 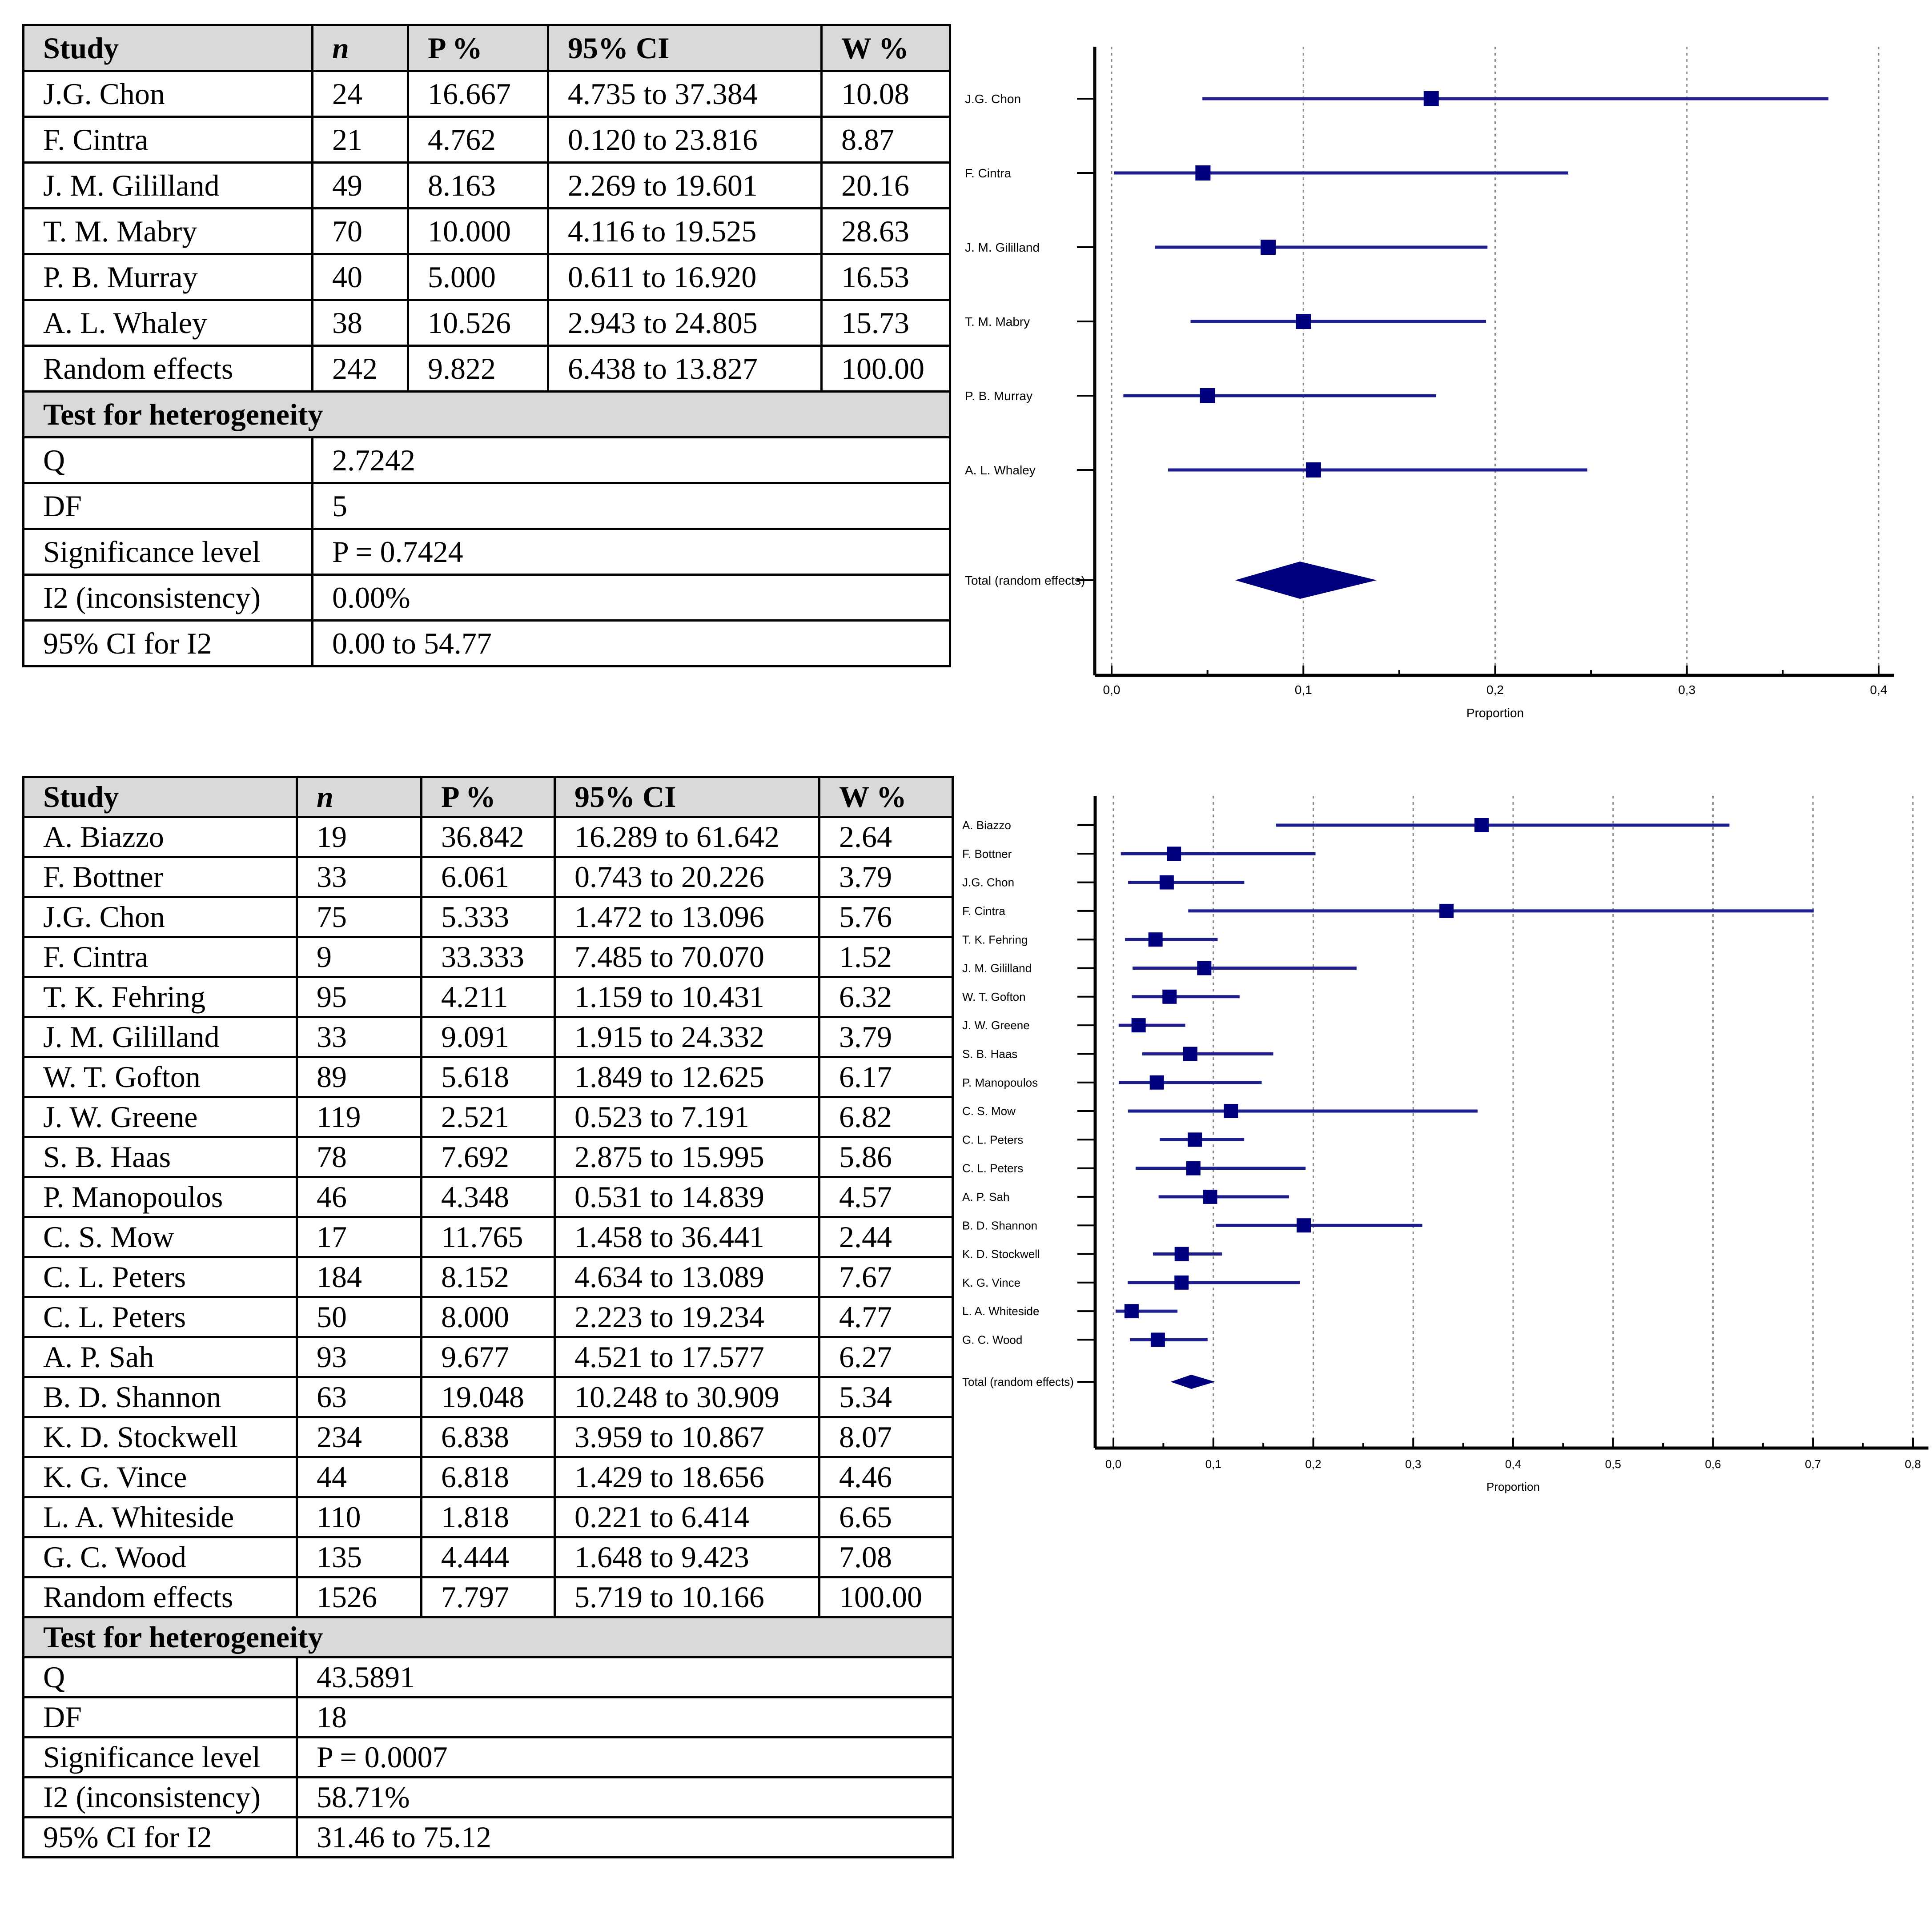 What do you see at coordinates (886, 1477) in the screenshot?
I see `cell-w: 4.46` at bounding box center [886, 1477].